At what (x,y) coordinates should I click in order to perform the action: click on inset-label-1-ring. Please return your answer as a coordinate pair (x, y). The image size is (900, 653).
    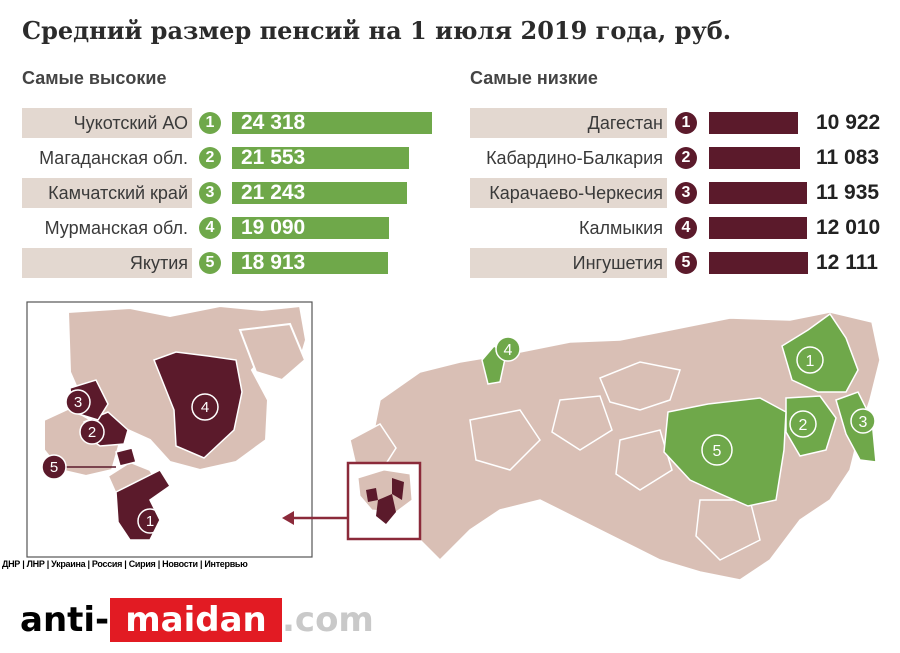
    Looking at the image, I should click on (150, 521).